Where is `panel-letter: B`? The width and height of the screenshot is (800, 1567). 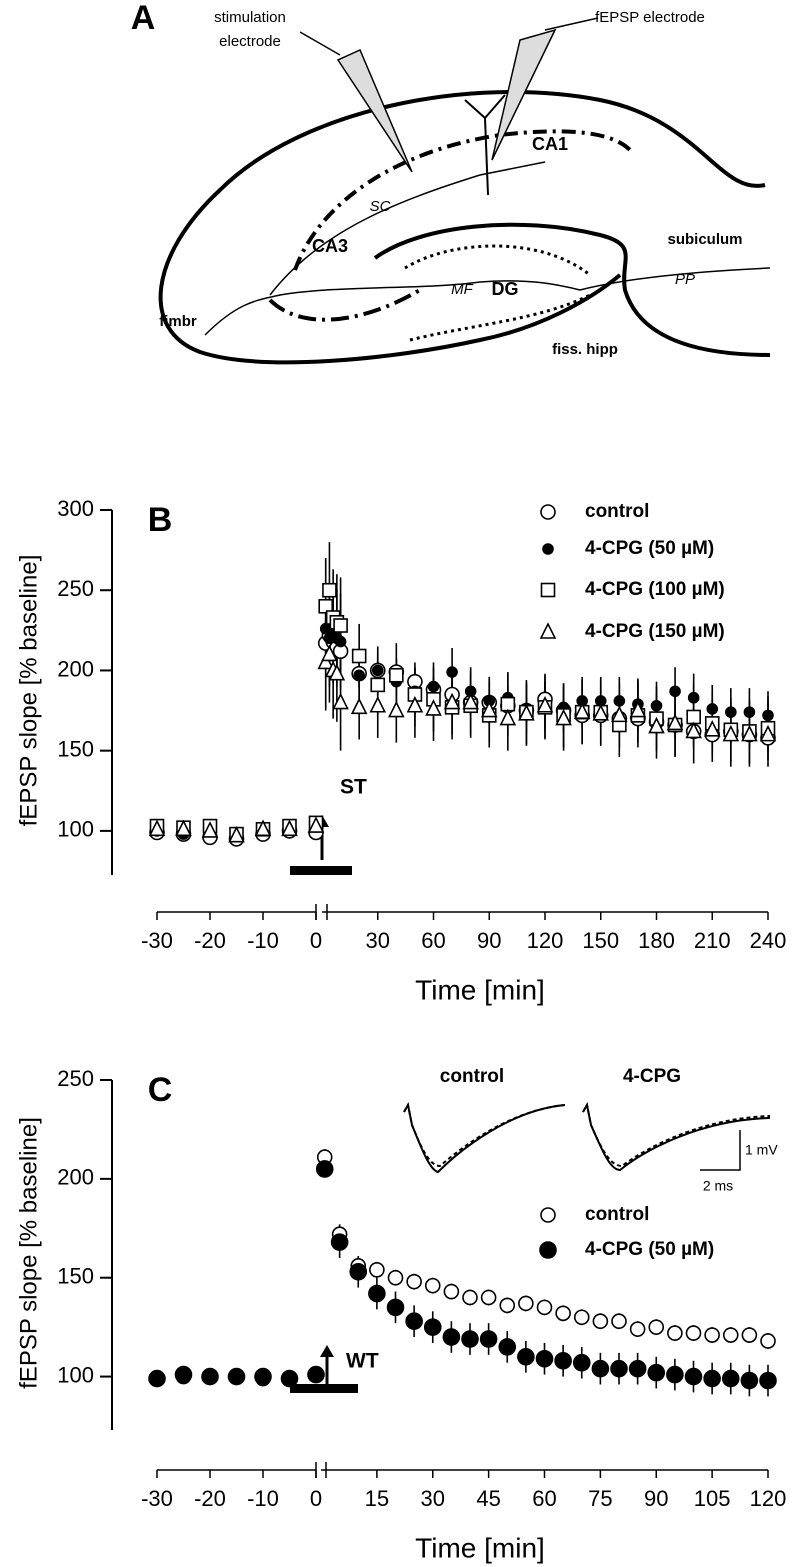 panel-letter: B is located at coordinates (160, 520).